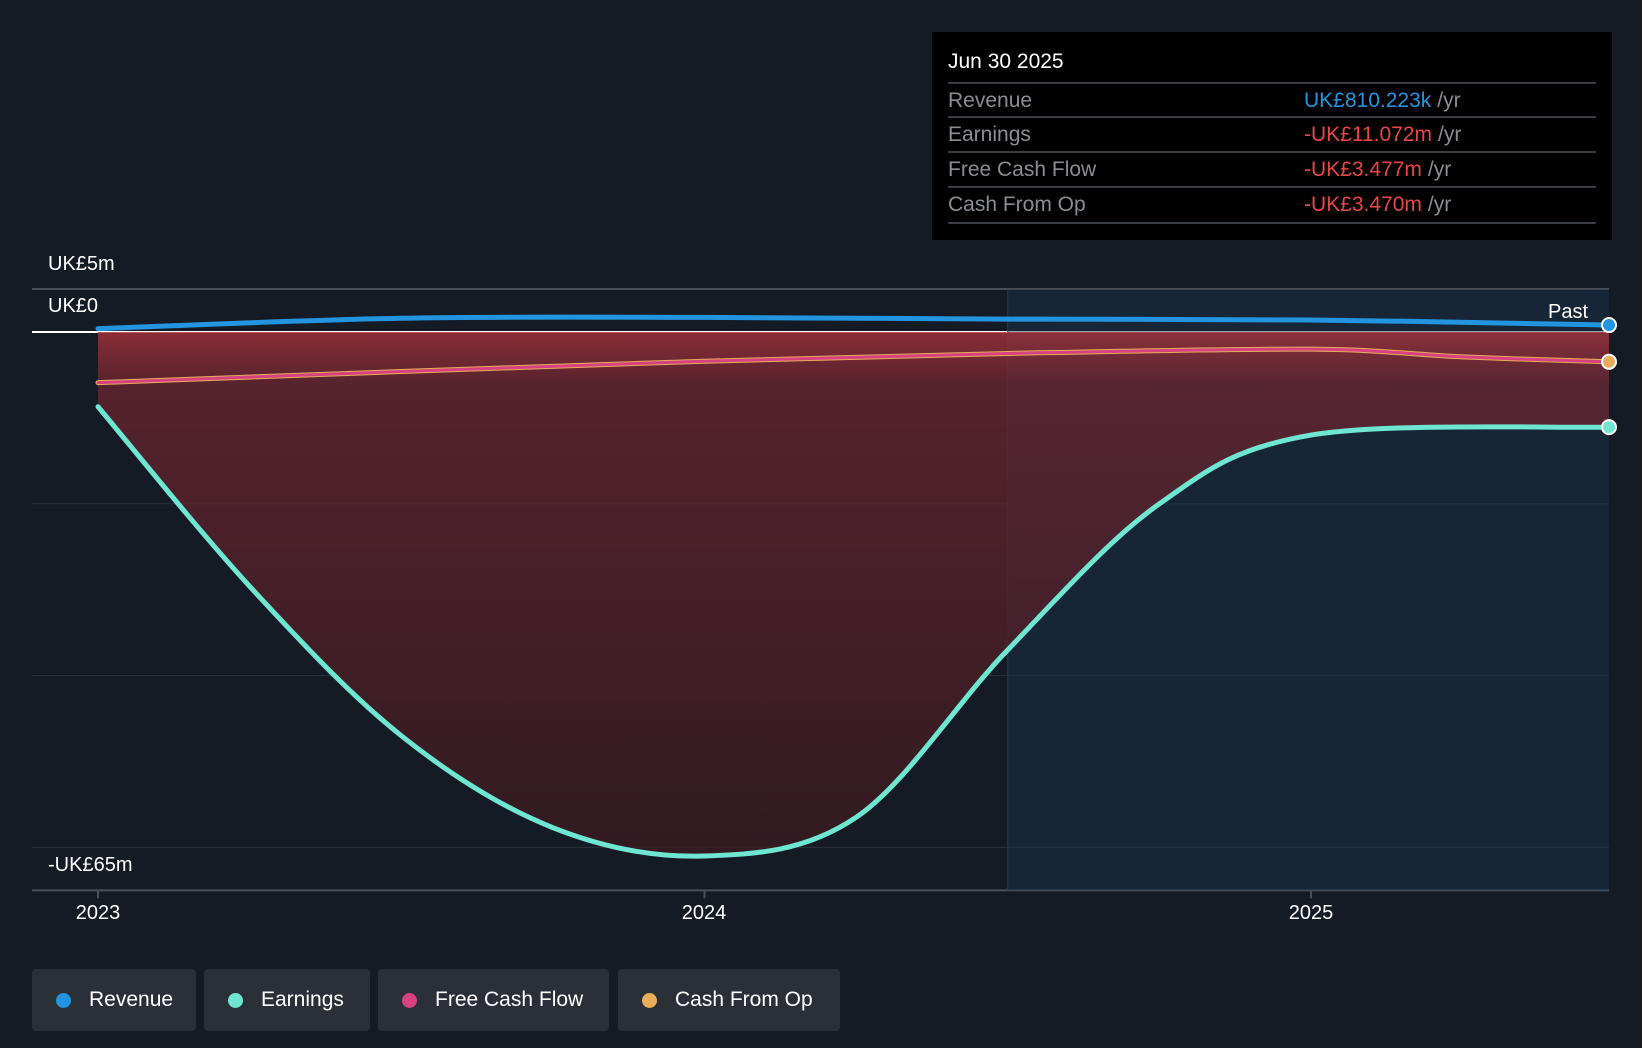  I want to click on series-end-markers, so click(1609, 376).